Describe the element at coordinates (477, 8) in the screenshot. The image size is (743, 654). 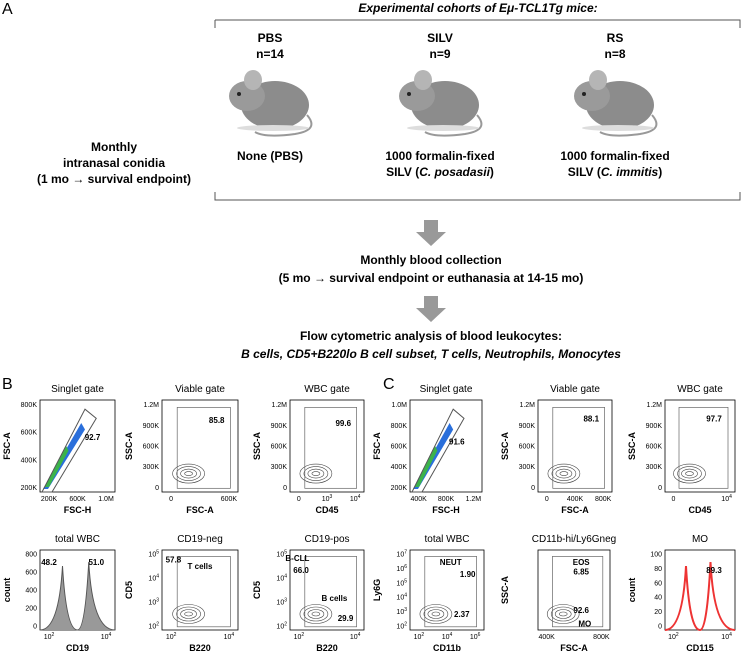
I see `heading: Experimental cohorts of Eμ-TCL1Tg mice:` at that location.